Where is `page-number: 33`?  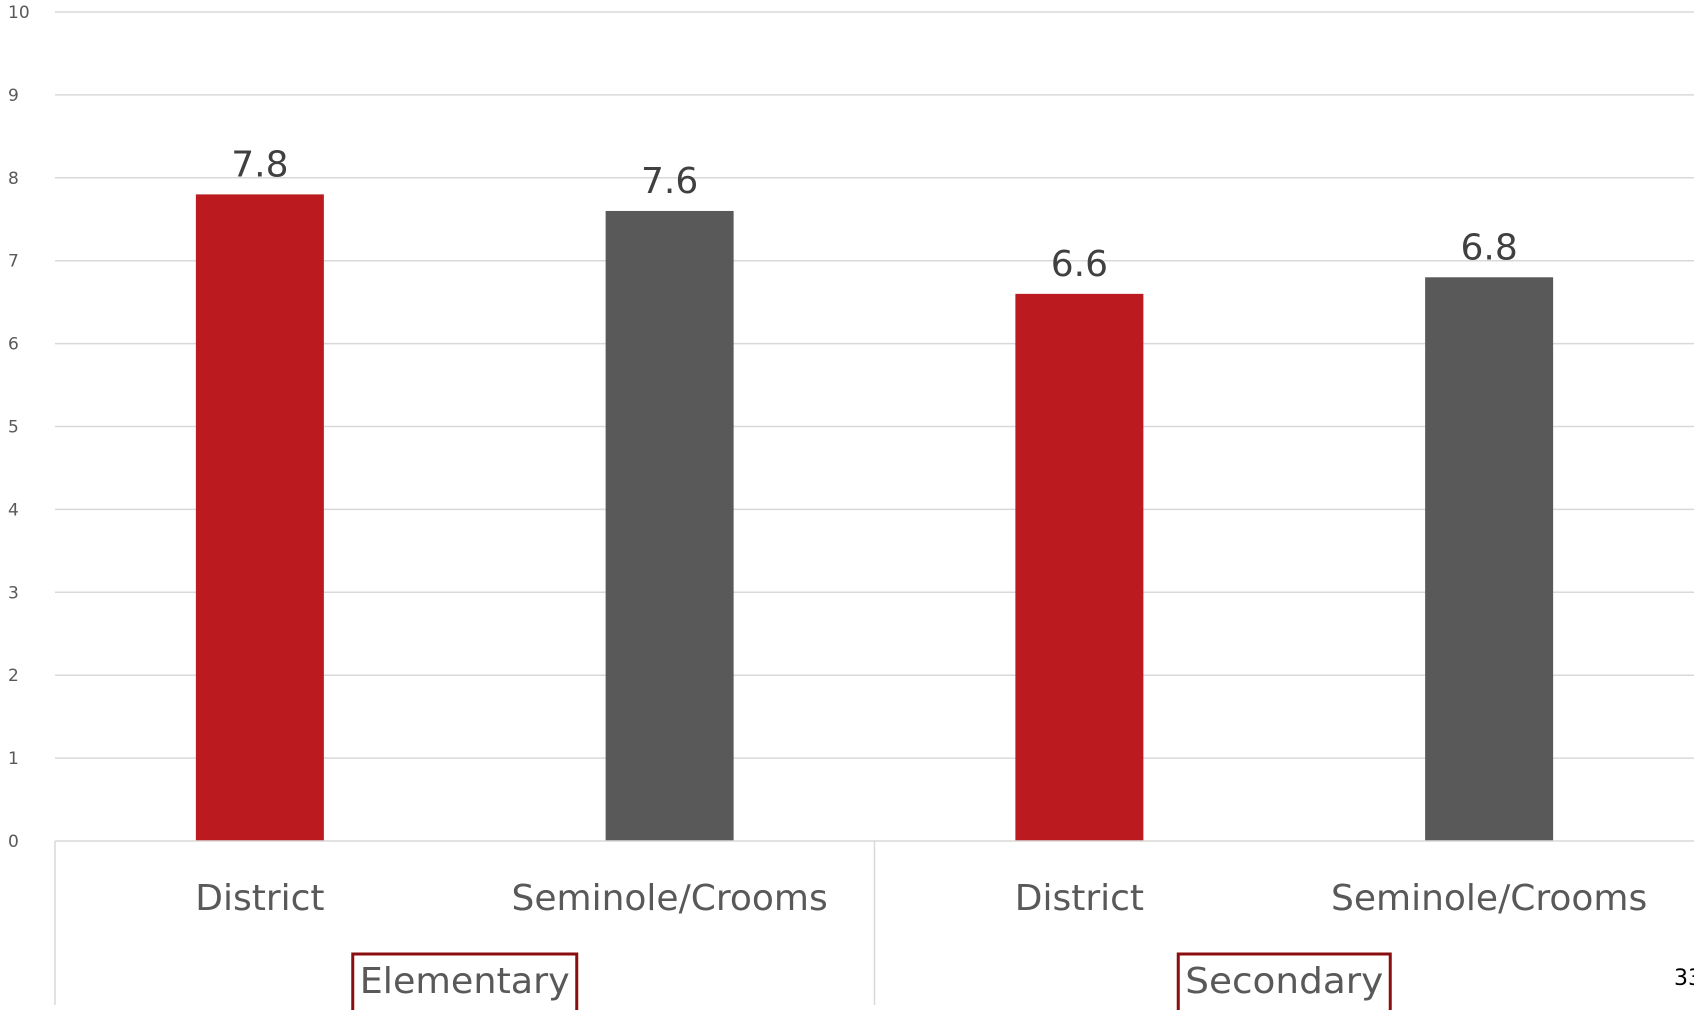
page-number: 33 is located at coordinates (1684, 978).